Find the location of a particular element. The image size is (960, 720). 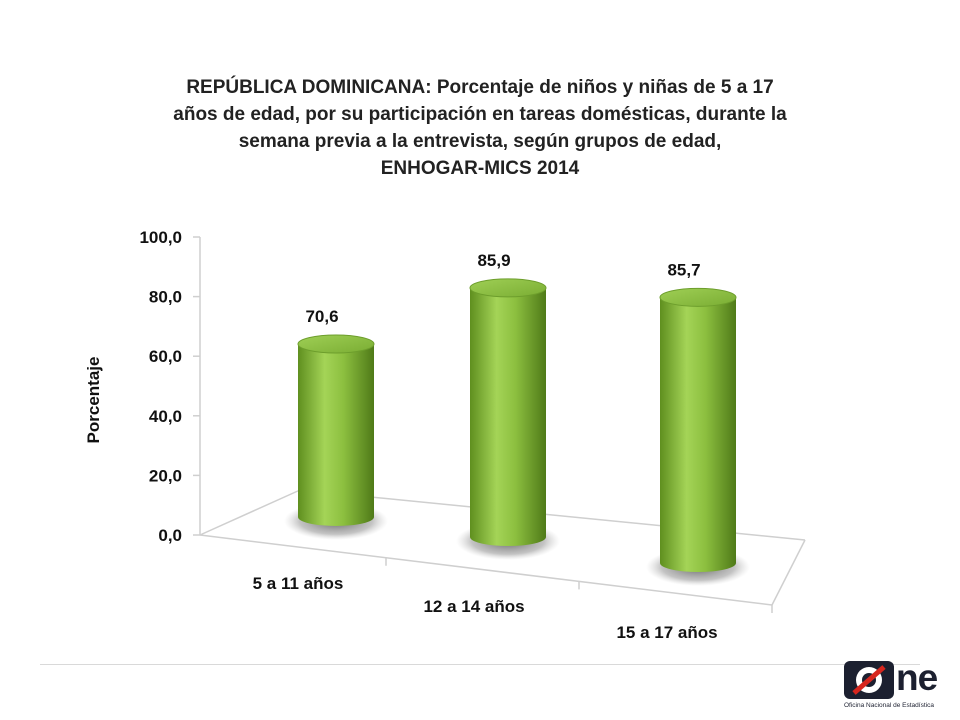

y-tick-label: 40,0 is located at coordinates (165, 416).